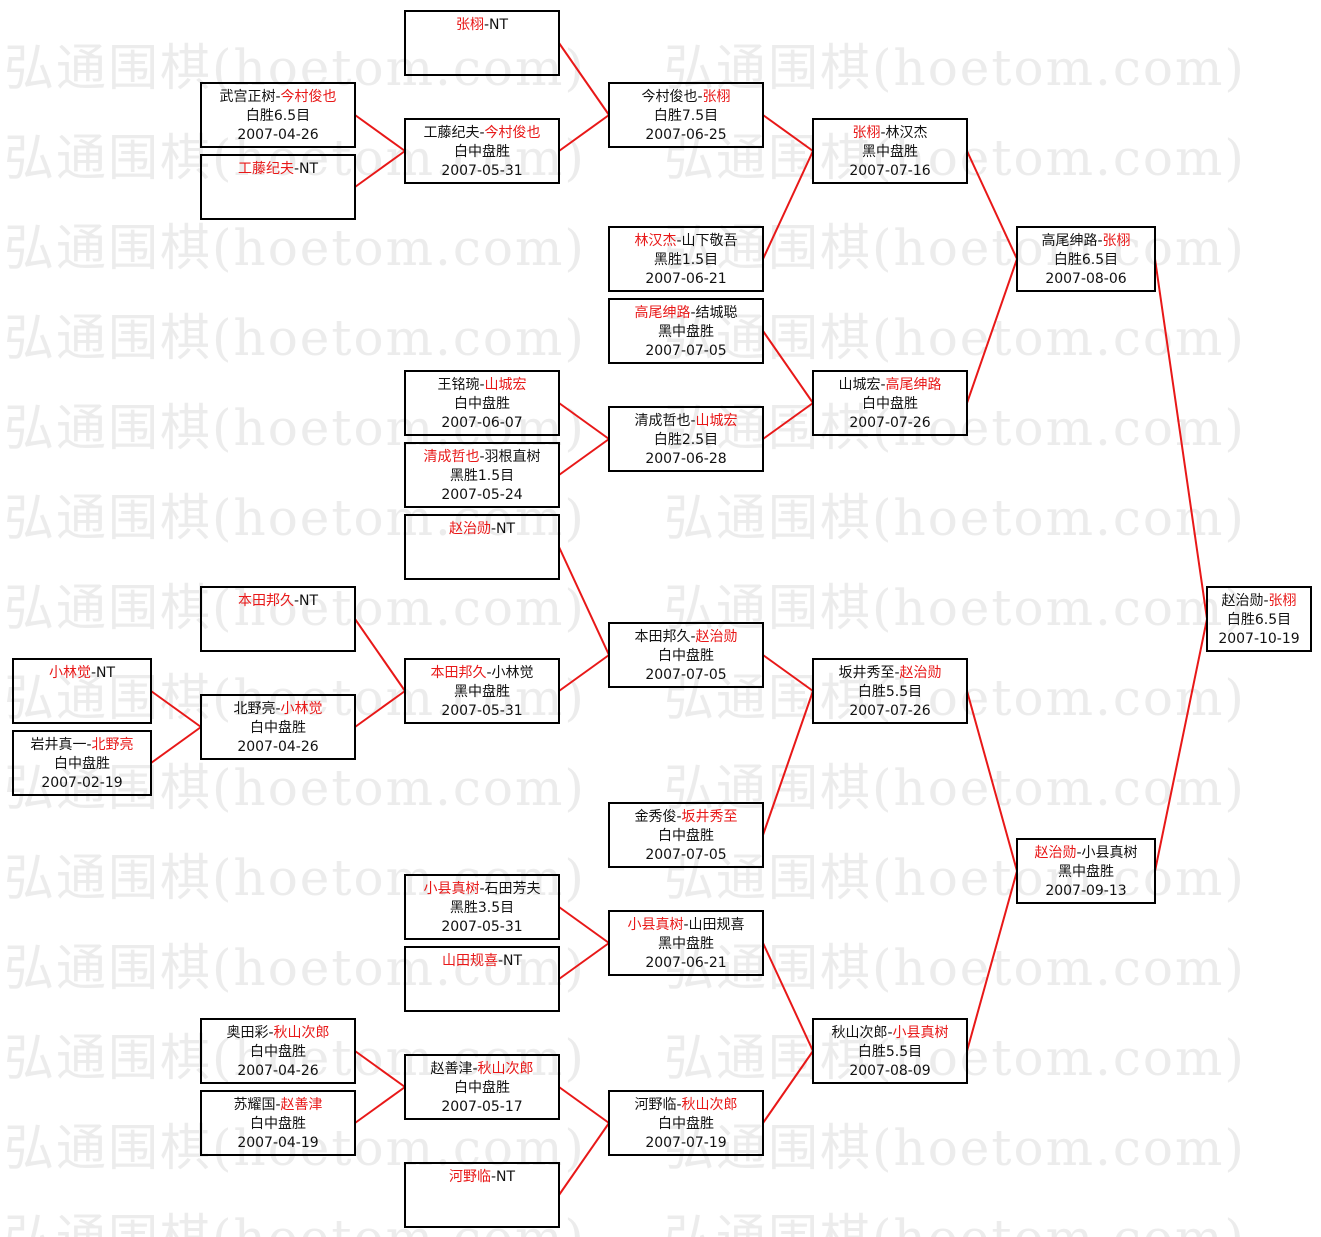 The image size is (1321, 1237). What do you see at coordinates (890, 133) in the screenshot?
I see `match-players: 张栩-林汉杰` at bounding box center [890, 133].